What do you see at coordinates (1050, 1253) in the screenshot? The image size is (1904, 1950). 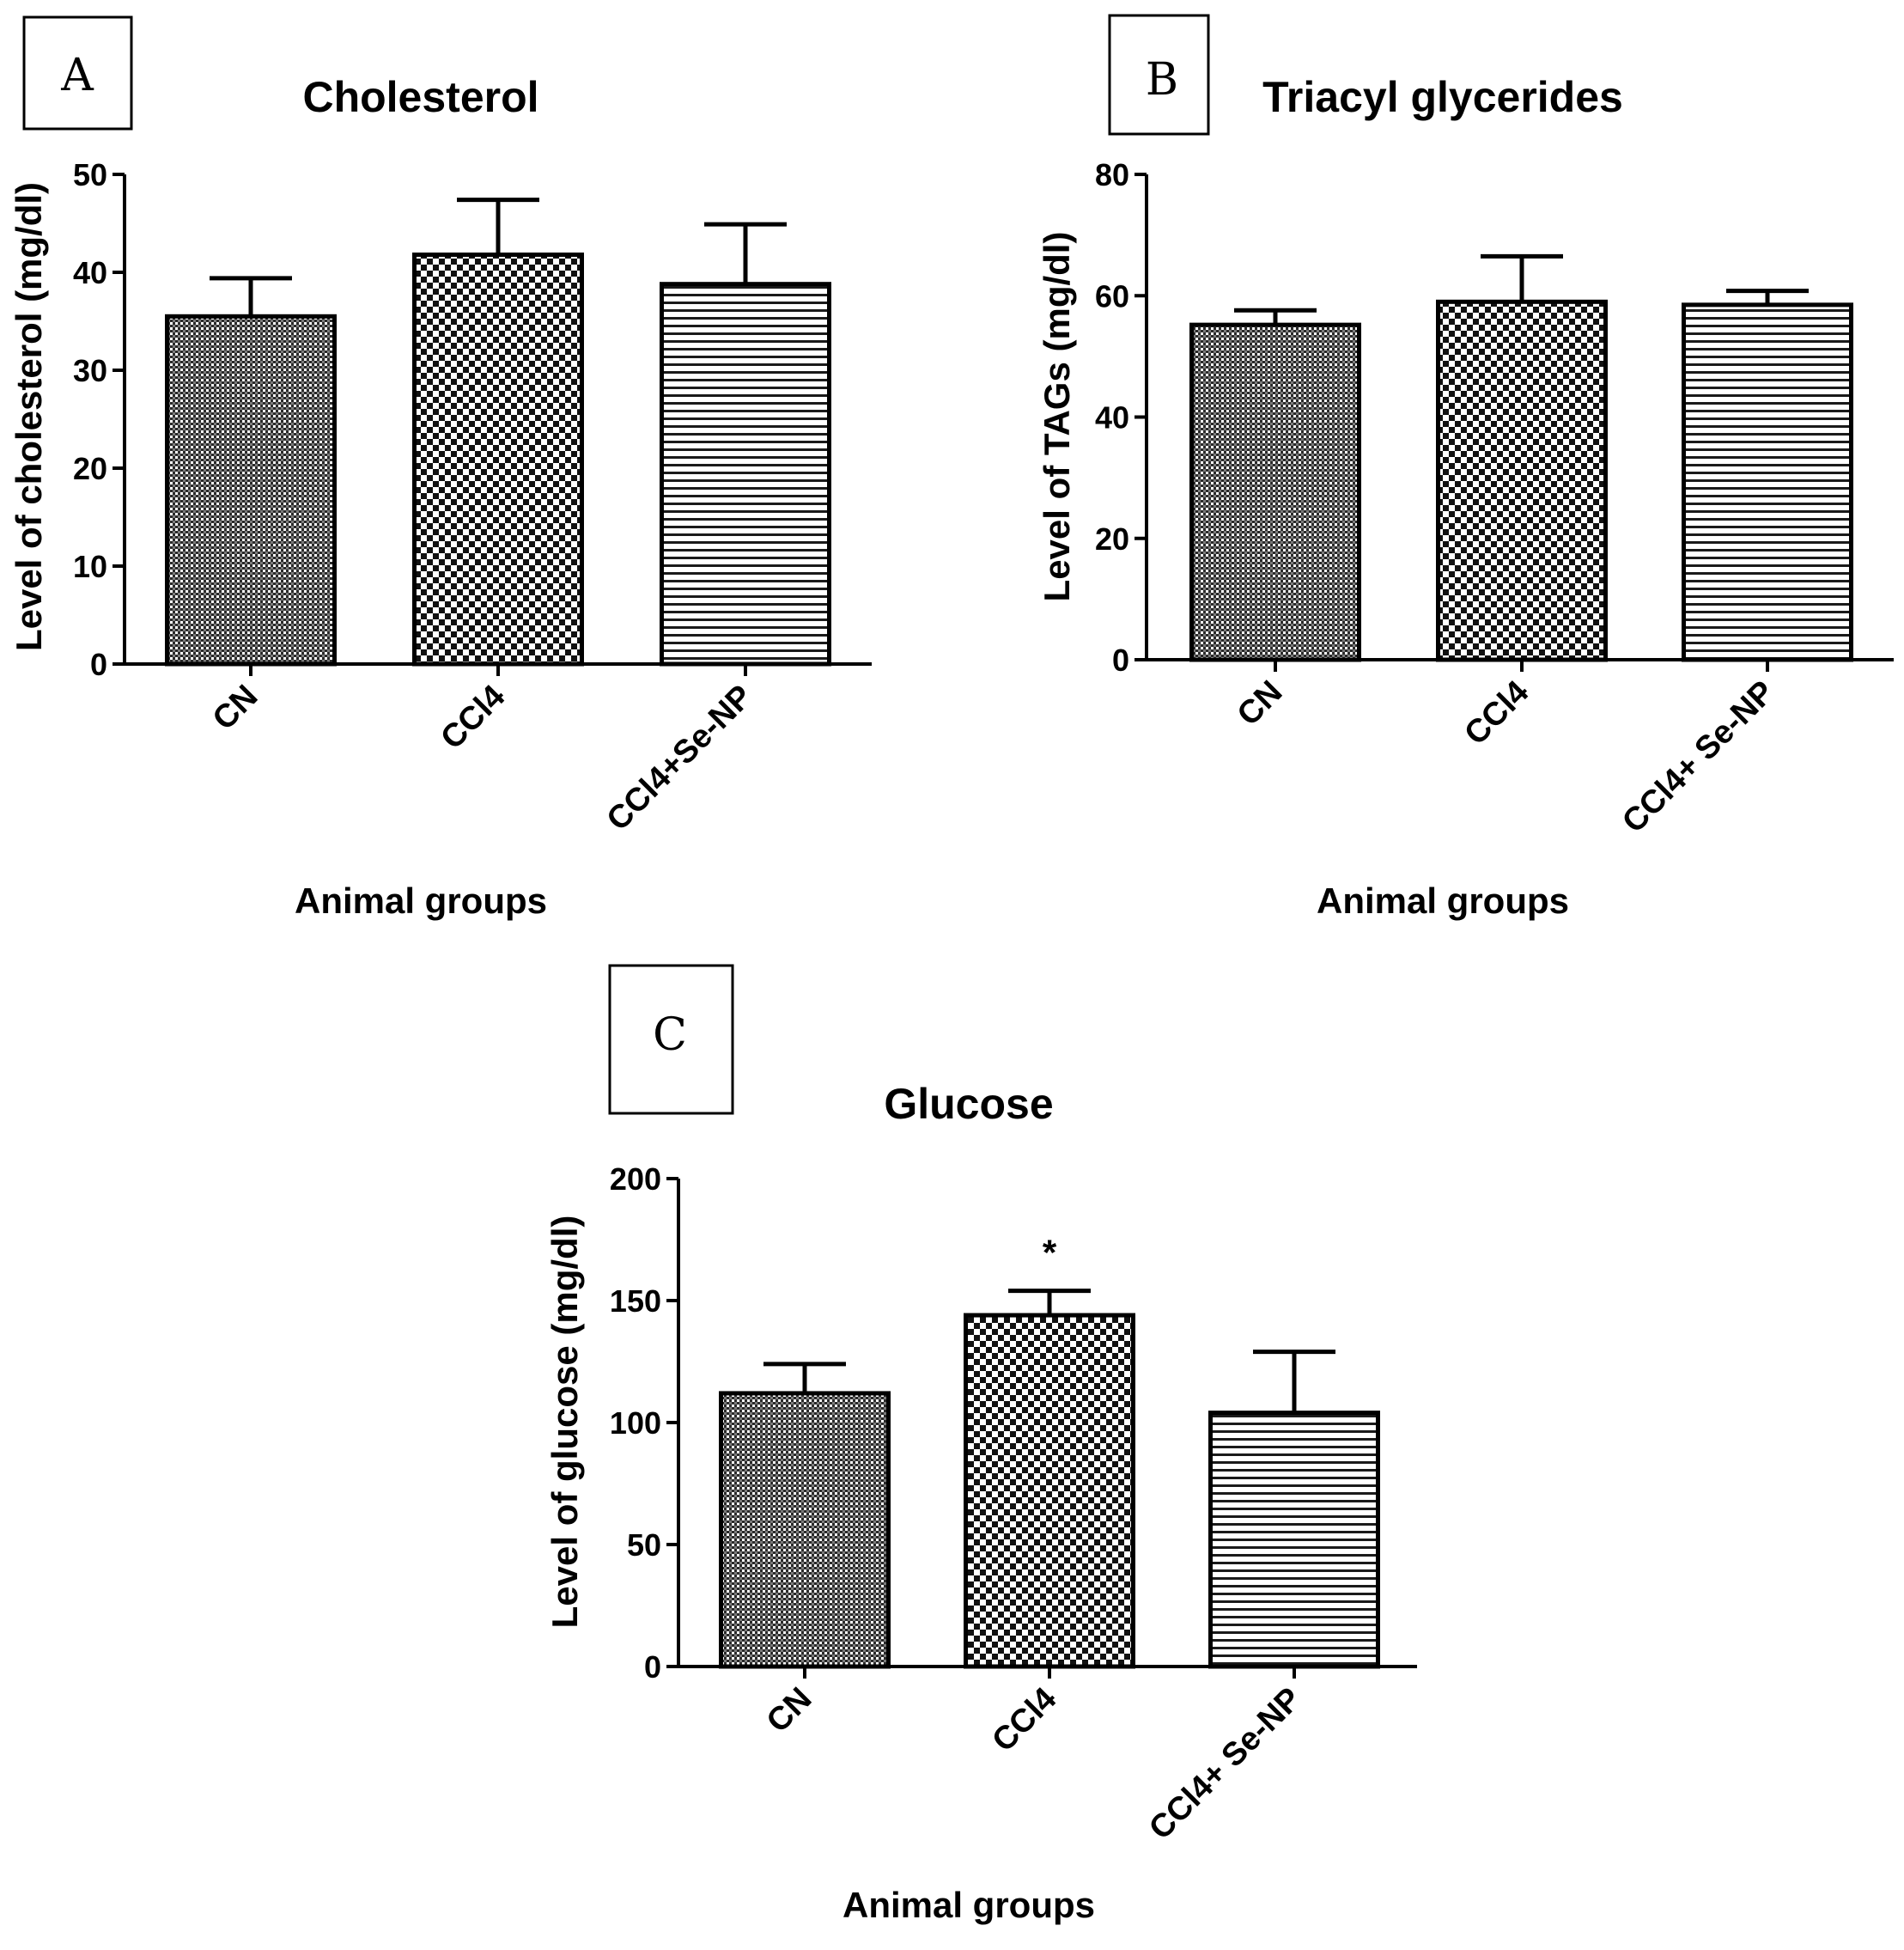 I see `significance-marker: *` at bounding box center [1050, 1253].